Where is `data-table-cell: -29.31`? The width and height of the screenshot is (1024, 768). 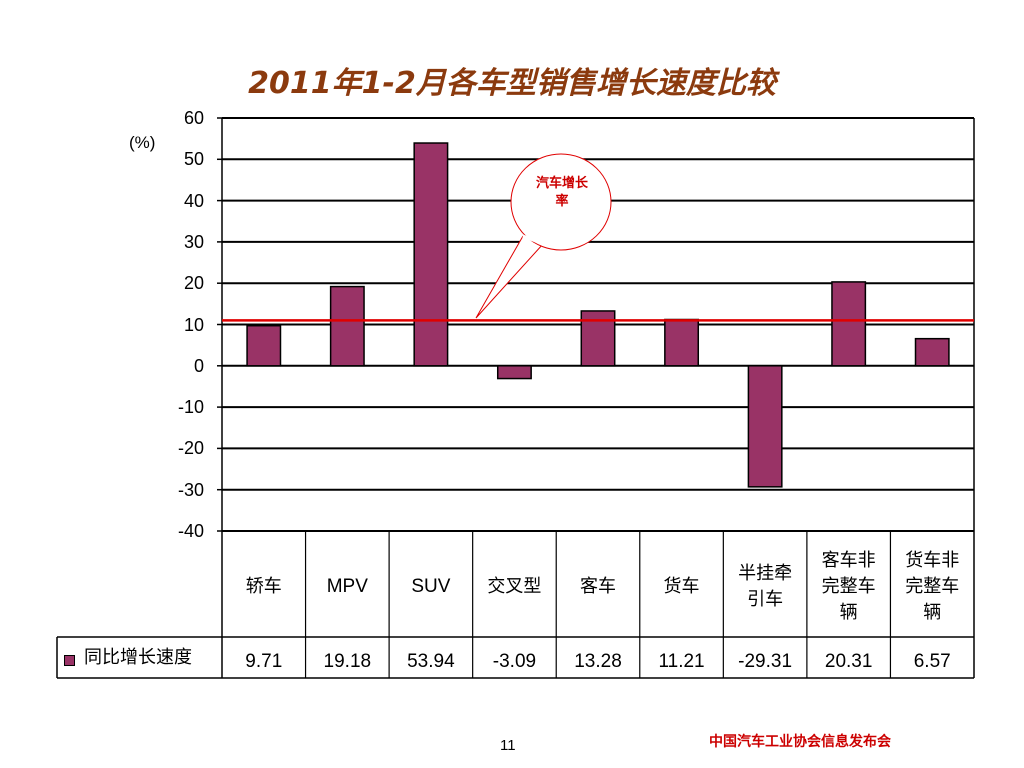 data-table-cell: -29.31 is located at coordinates (765, 661).